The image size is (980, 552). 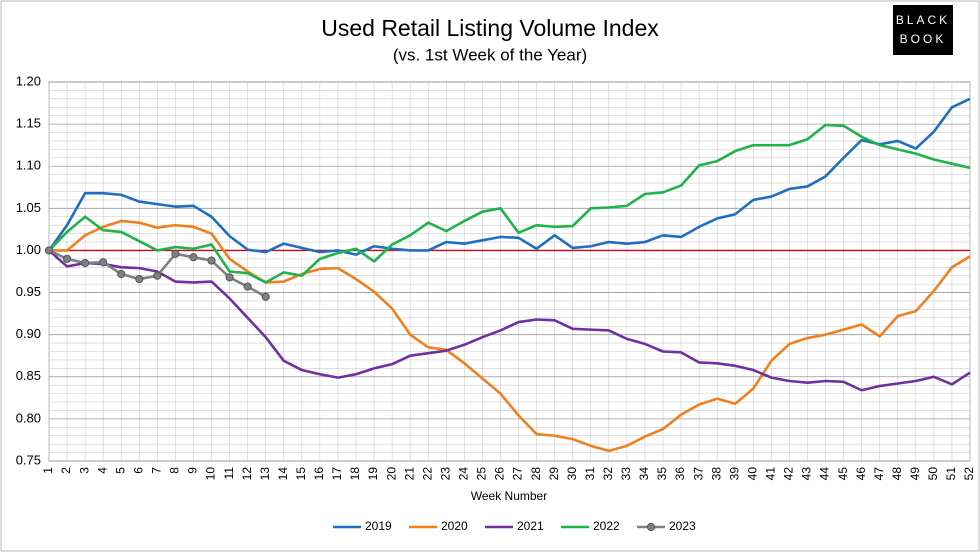 I want to click on x-tick-label: 27, so click(x=518, y=474).